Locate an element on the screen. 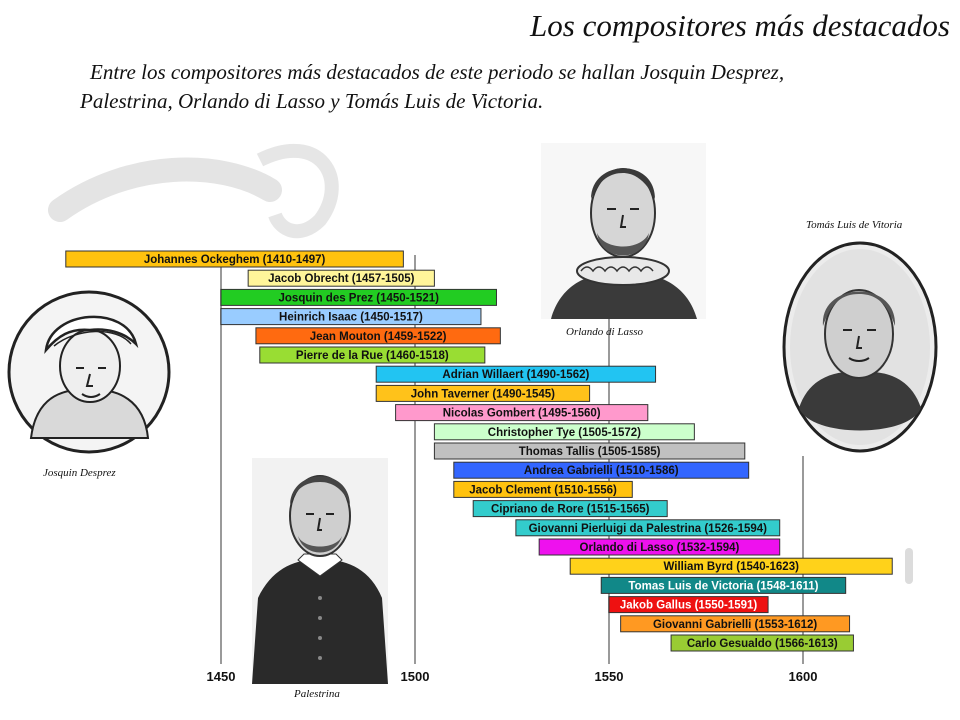 The height and width of the screenshot is (720, 960). bar-label-14: Cipriano de Rore (1515-1565) is located at coordinates (570, 510).